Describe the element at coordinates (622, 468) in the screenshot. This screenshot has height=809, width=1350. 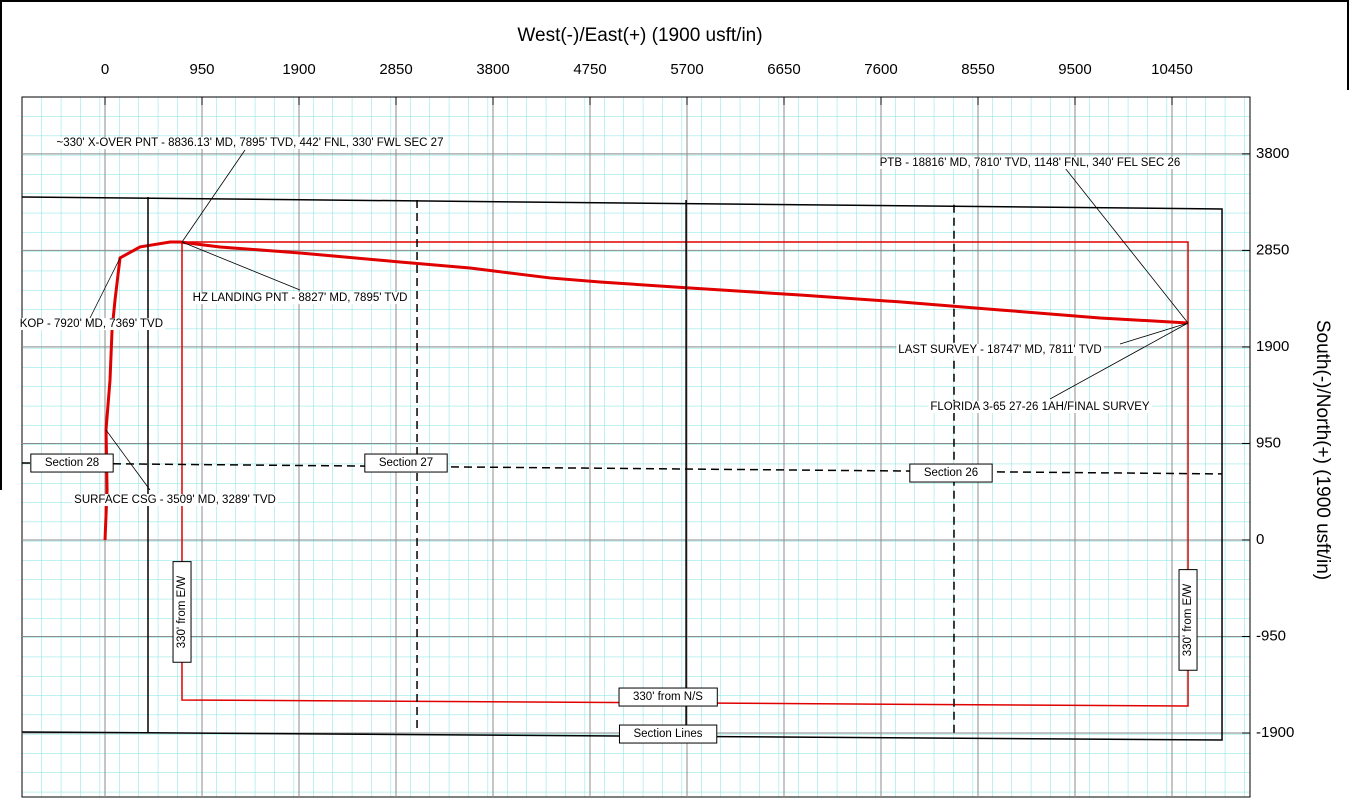
I see `series-line` at that location.